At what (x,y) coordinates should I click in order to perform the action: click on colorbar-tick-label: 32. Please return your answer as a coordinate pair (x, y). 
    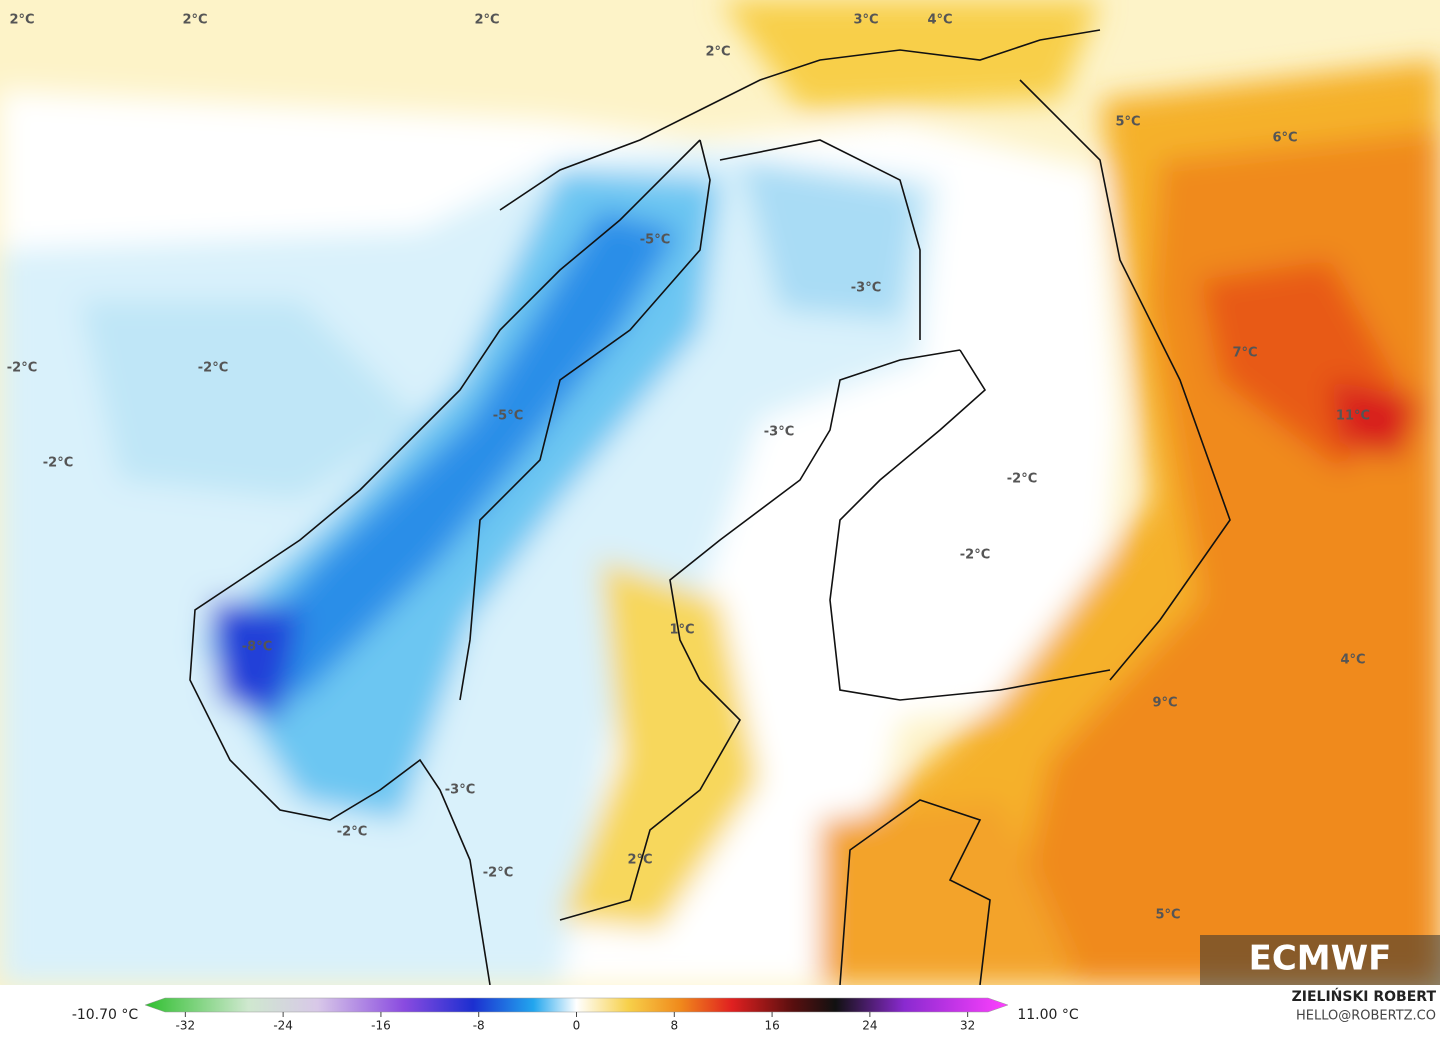
    Looking at the image, I should click on (967, 1026).